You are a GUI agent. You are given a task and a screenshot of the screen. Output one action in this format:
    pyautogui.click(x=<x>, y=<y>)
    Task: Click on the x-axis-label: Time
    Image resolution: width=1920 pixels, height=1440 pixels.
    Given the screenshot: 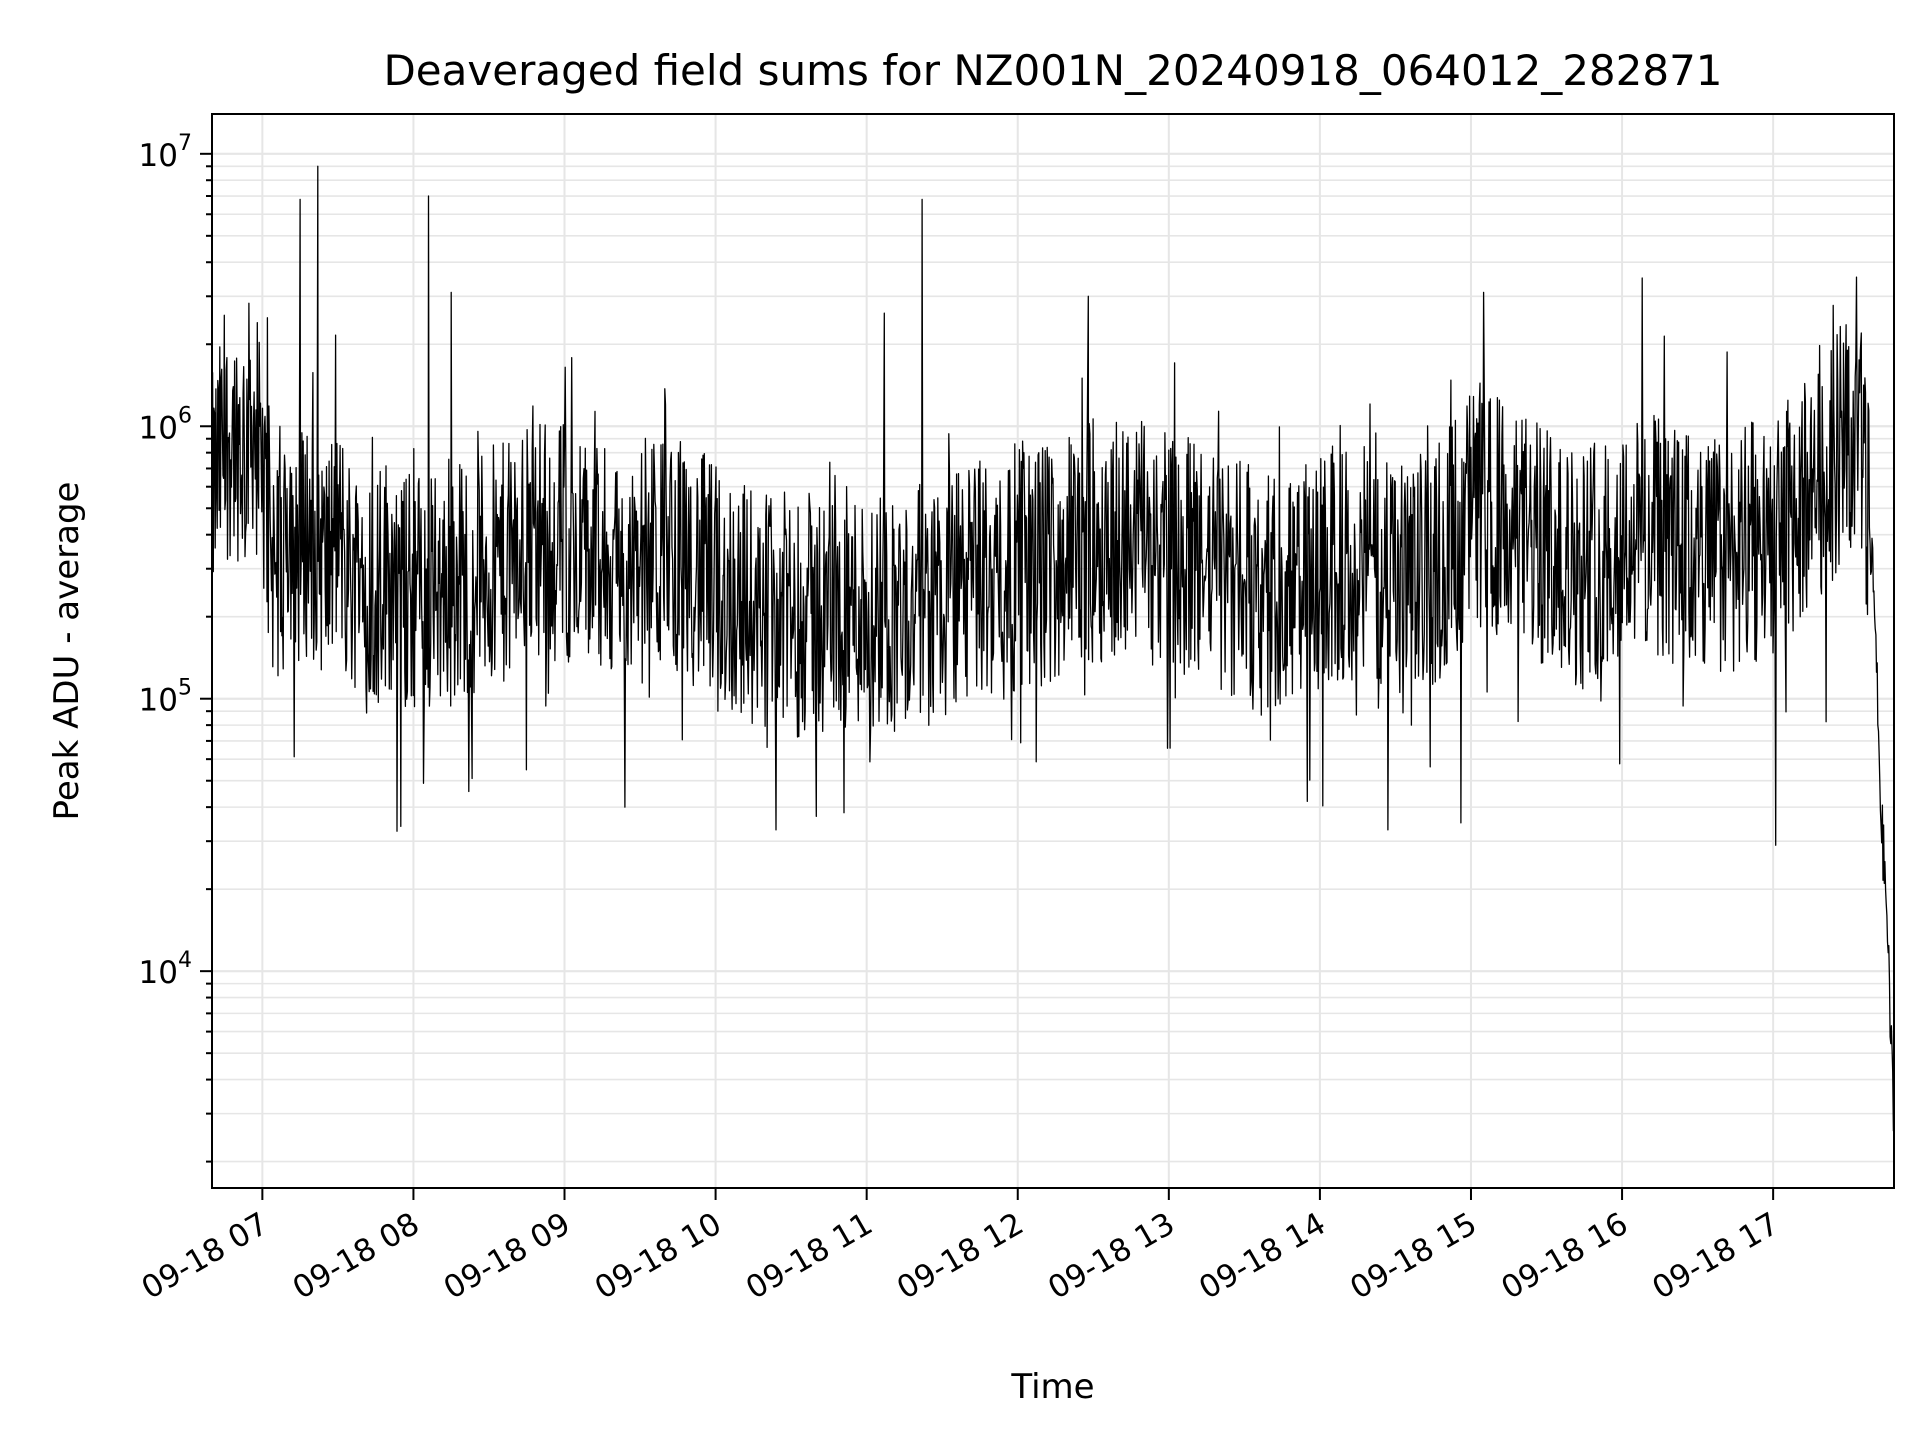 What is the action you would take?
    pyautogui.click(x=1052, y=1387)
    